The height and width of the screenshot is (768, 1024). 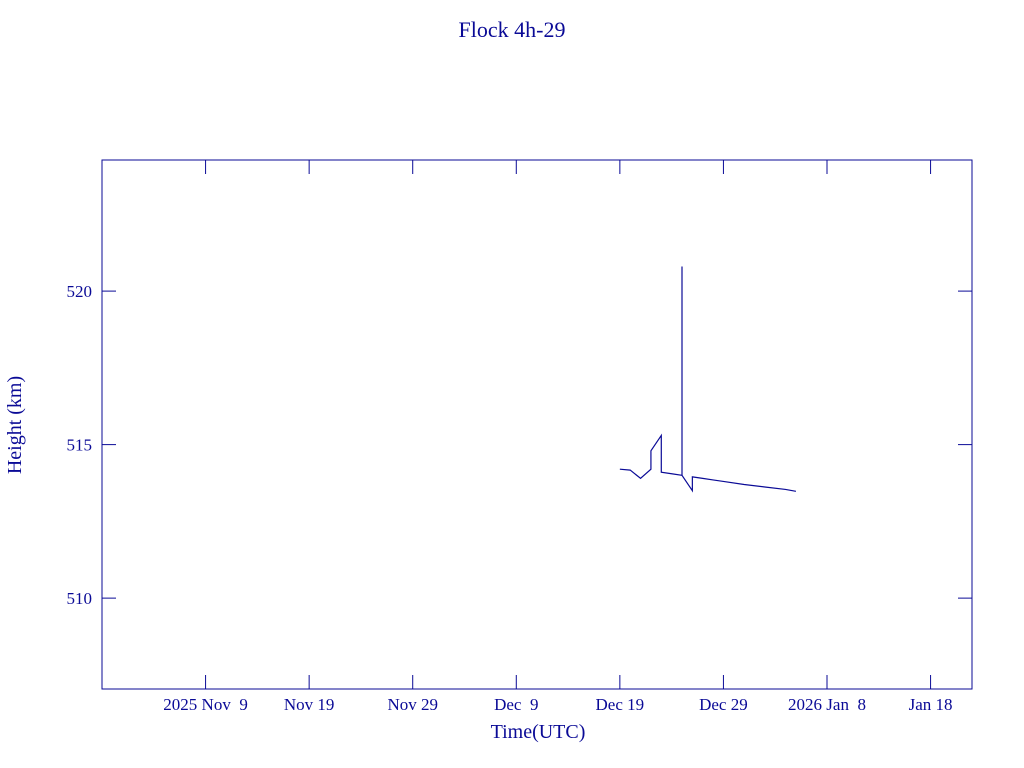 What do you see at coordinates (309, 704) in the screenshot?
I see `x-tick-label: Nov 19` at bounding box center [309, 704].